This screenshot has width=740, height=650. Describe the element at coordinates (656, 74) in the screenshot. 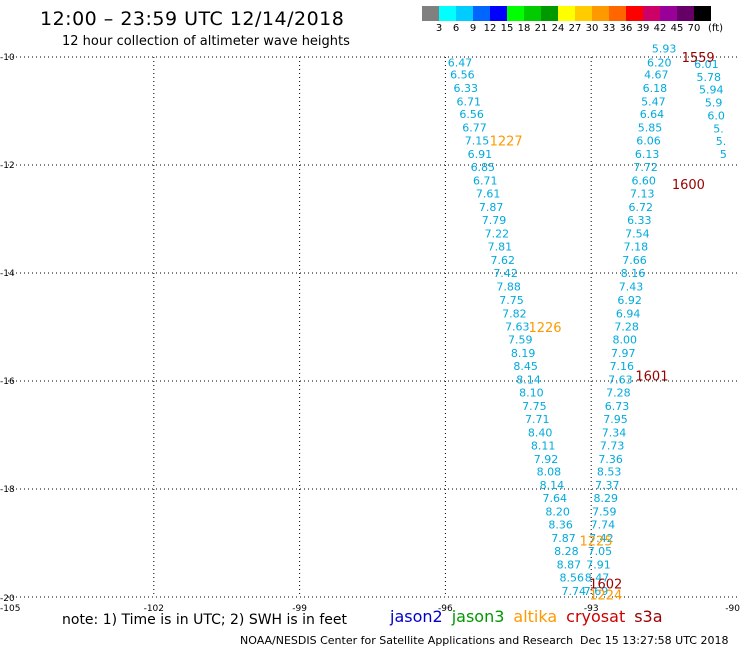

I see `wave-height-point: 4.67` at that location.